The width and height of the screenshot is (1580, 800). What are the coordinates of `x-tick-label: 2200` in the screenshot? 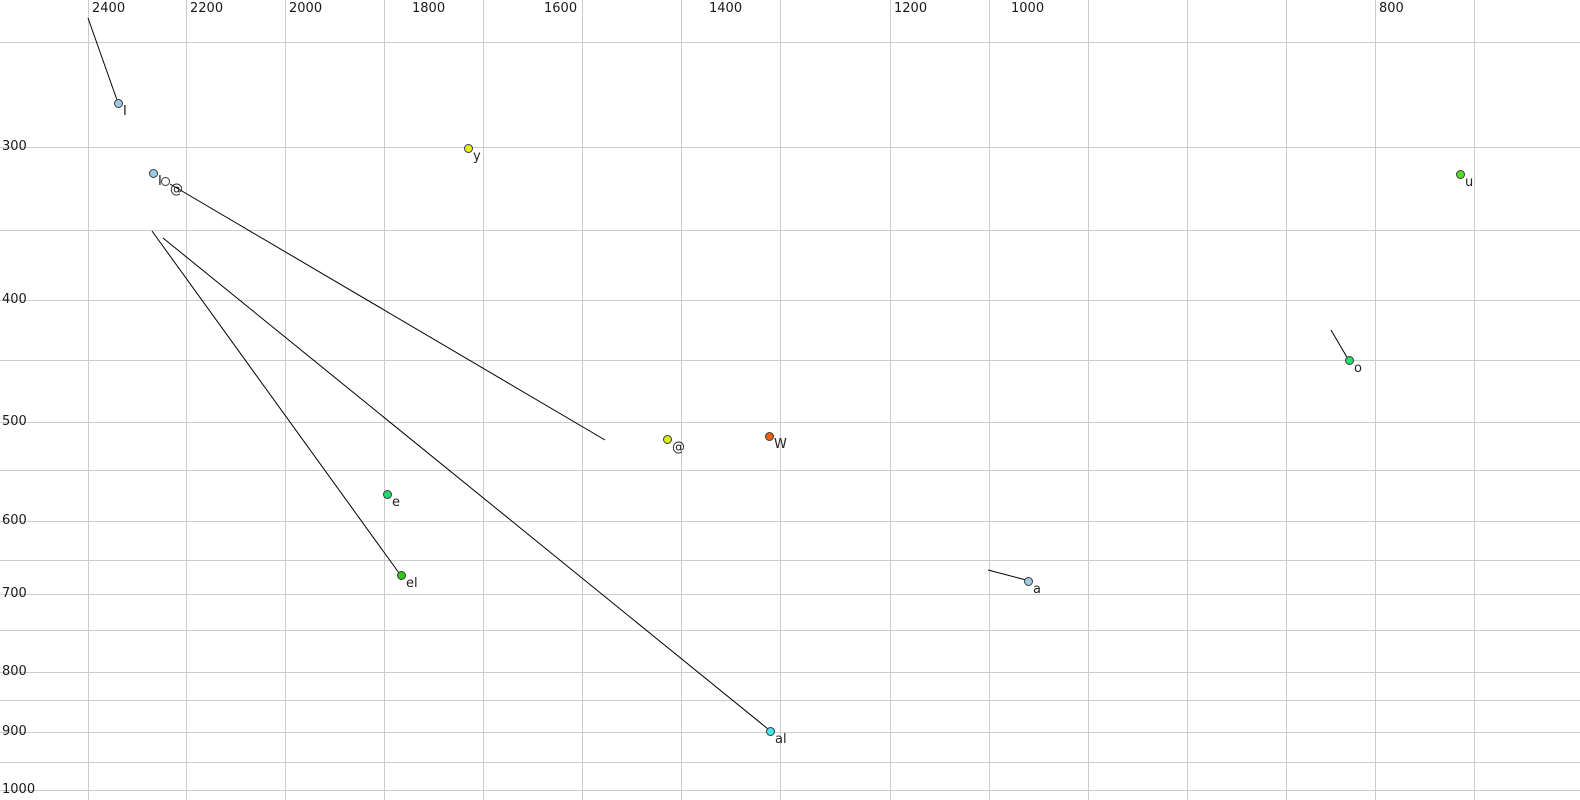 It's located at (207, 8).